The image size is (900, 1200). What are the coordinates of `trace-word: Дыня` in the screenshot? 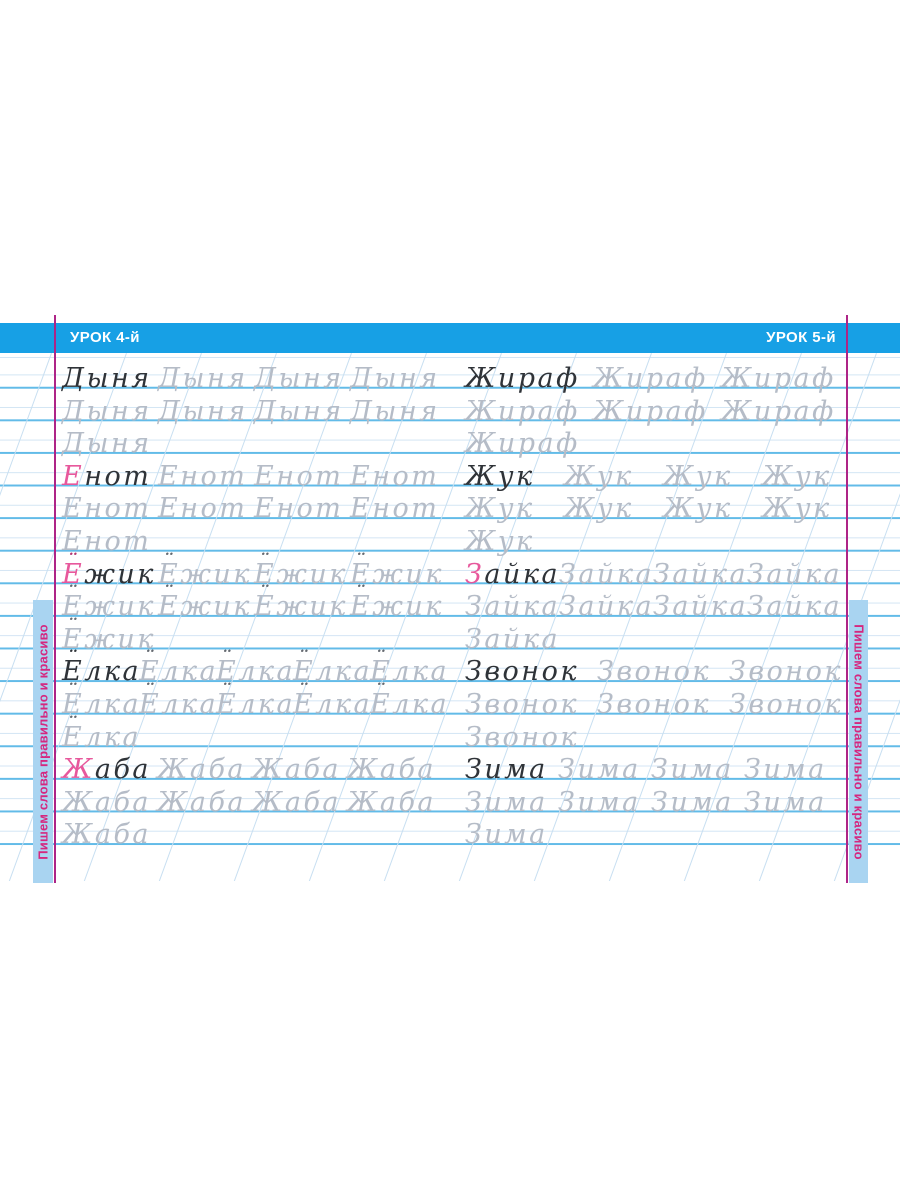 It's located at (206, 412).